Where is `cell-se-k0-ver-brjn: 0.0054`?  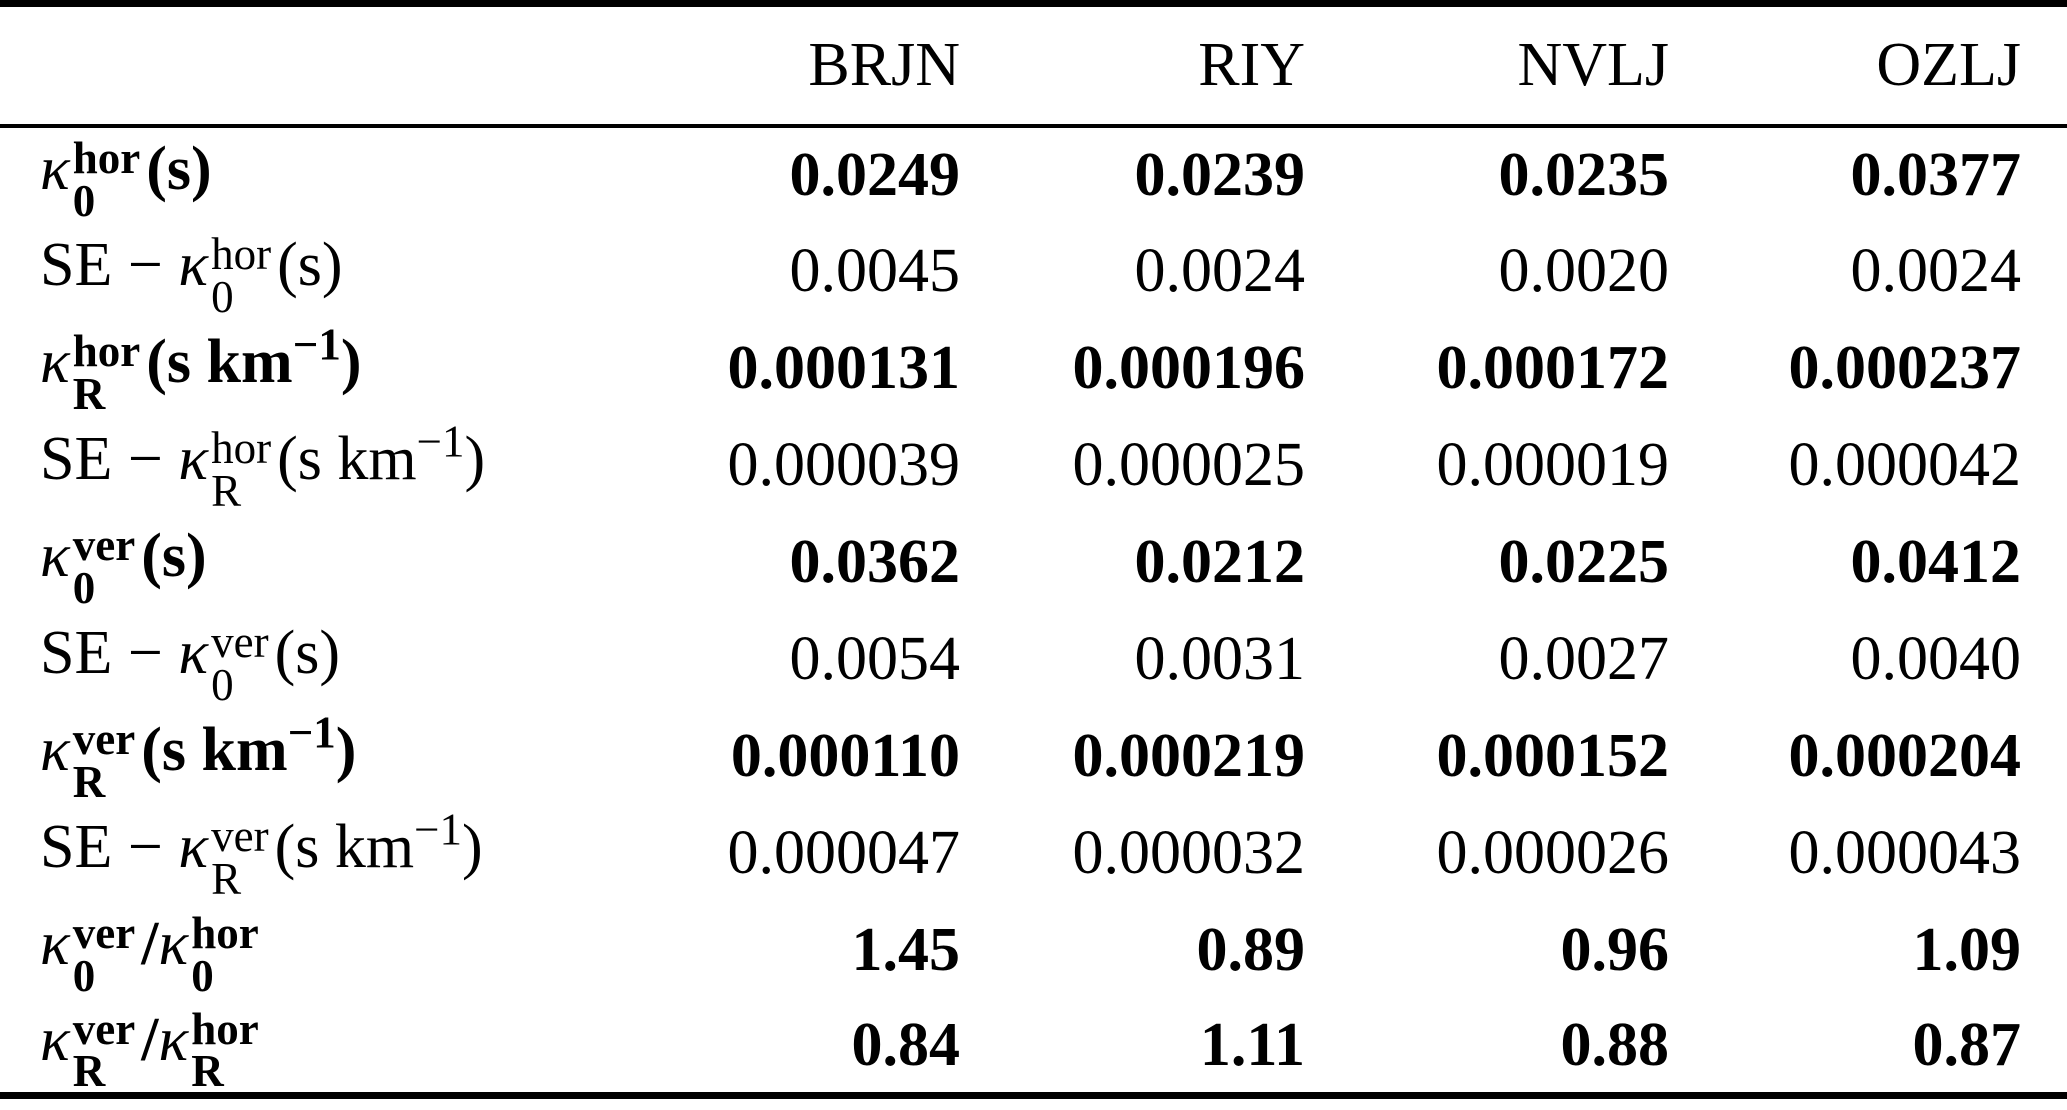 cell-se-k0-ver-brjn: 0.0054 is located at coordinates (875, 658).